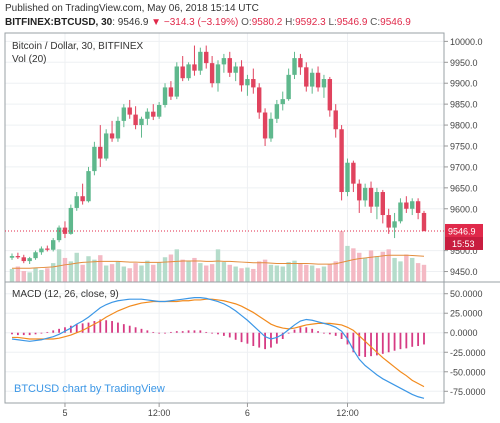  What do you see at coordinates (468, 372) in the screenshot?
I see `macd-tick-label: -50.0000` at bounding box center [468, 372].